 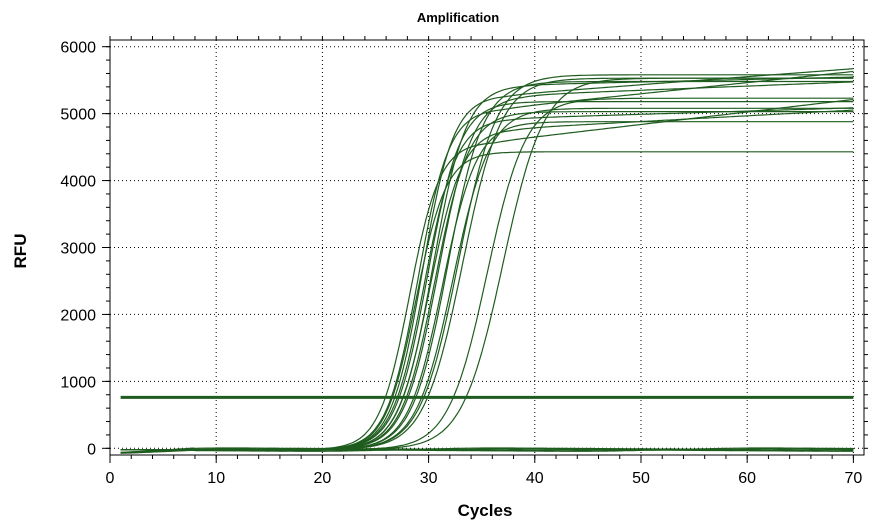 I want to click on x-tick-label: 30, so click(x=429, y=478).